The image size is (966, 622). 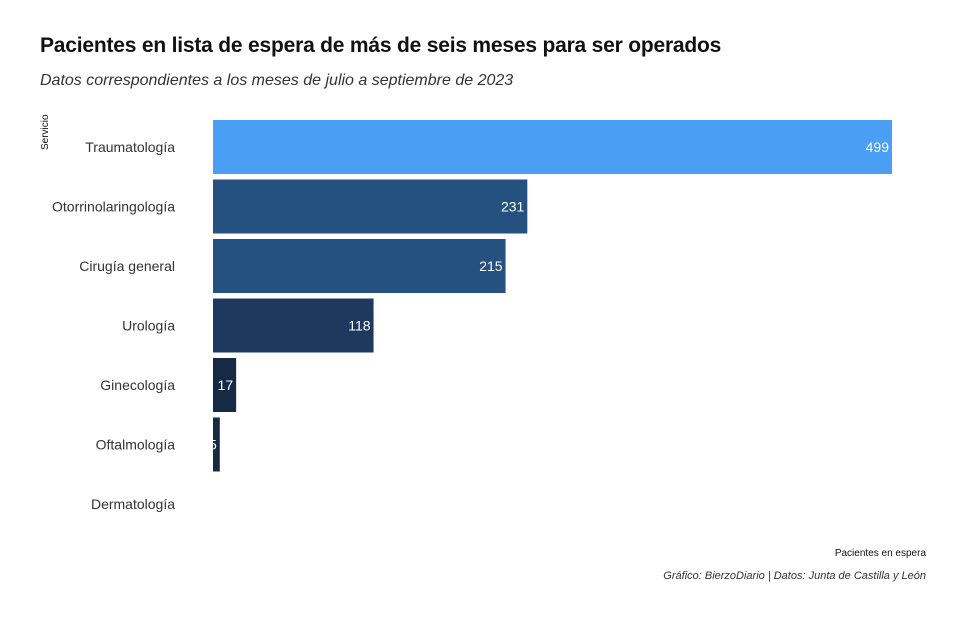 I want to click on category-label: Dermatología, so click(x=133, y=504).